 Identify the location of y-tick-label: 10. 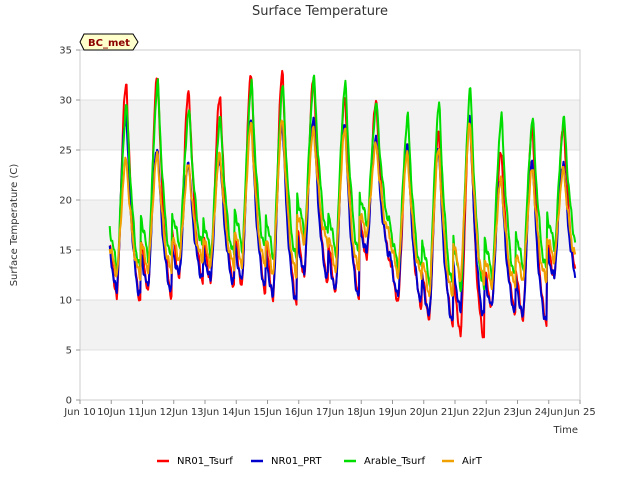
(65, 301).